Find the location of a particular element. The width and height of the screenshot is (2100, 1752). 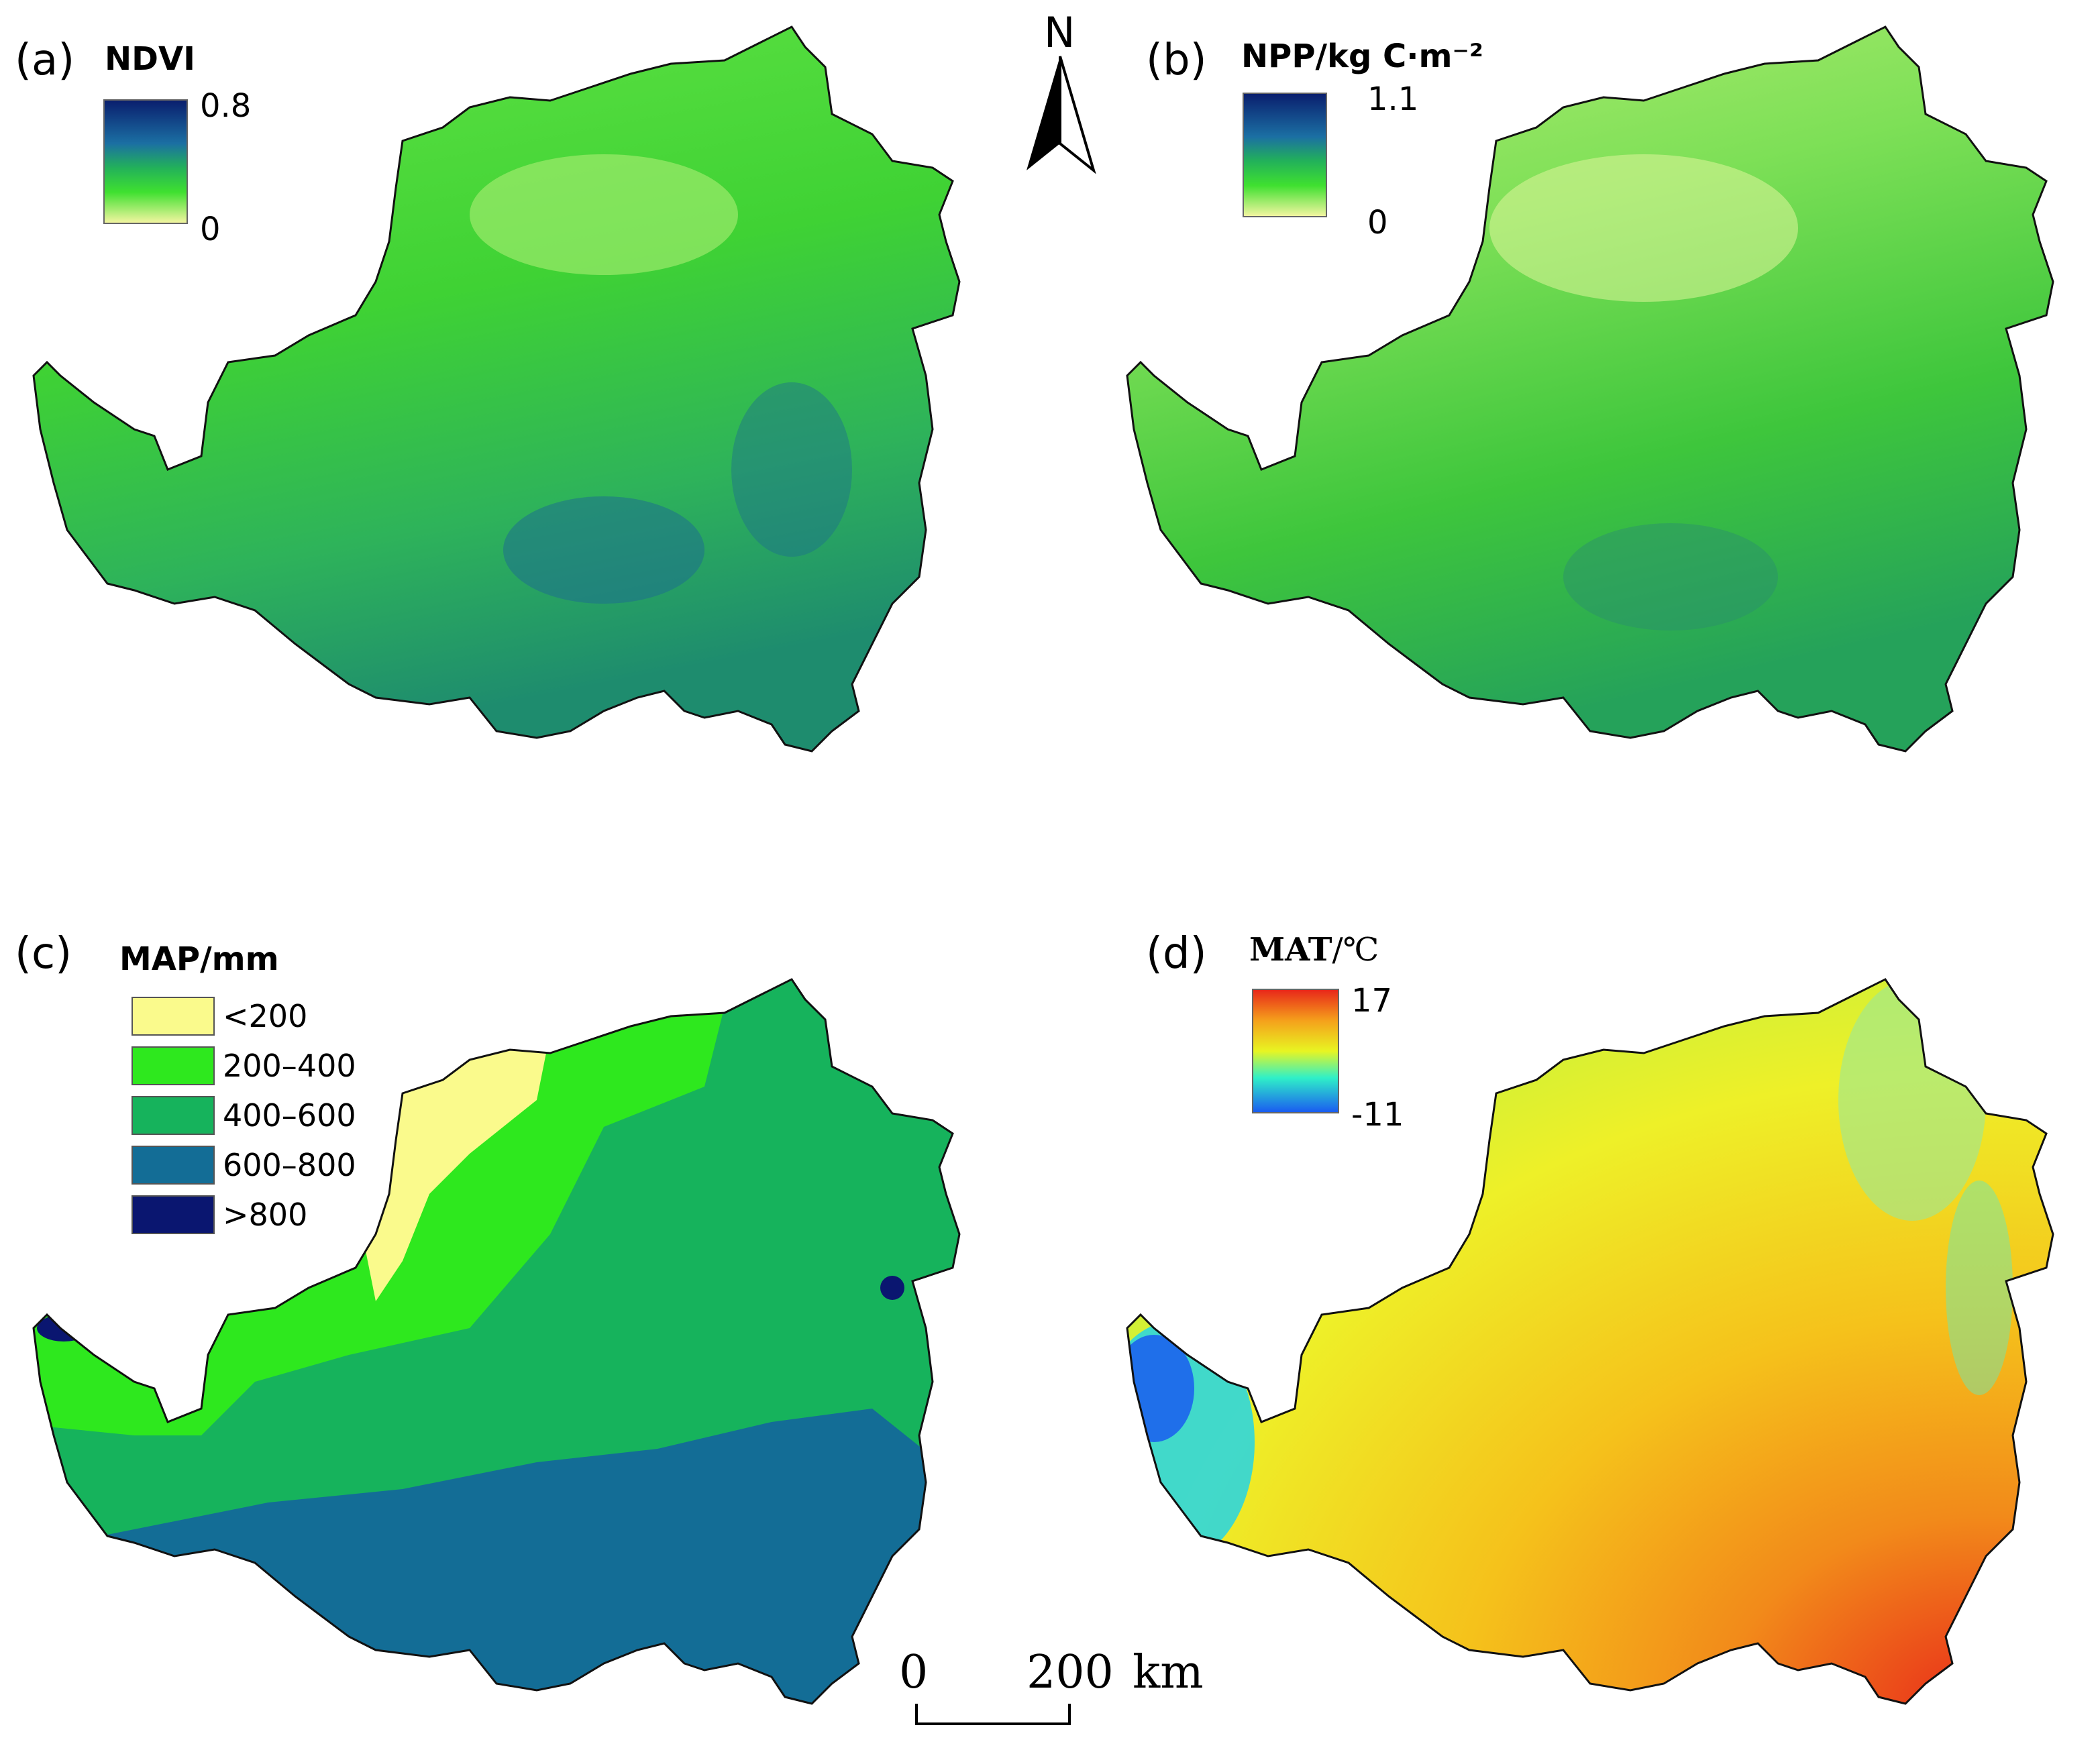

ndvi-legend-max: 0.8 is located at coordinates (226, 106).